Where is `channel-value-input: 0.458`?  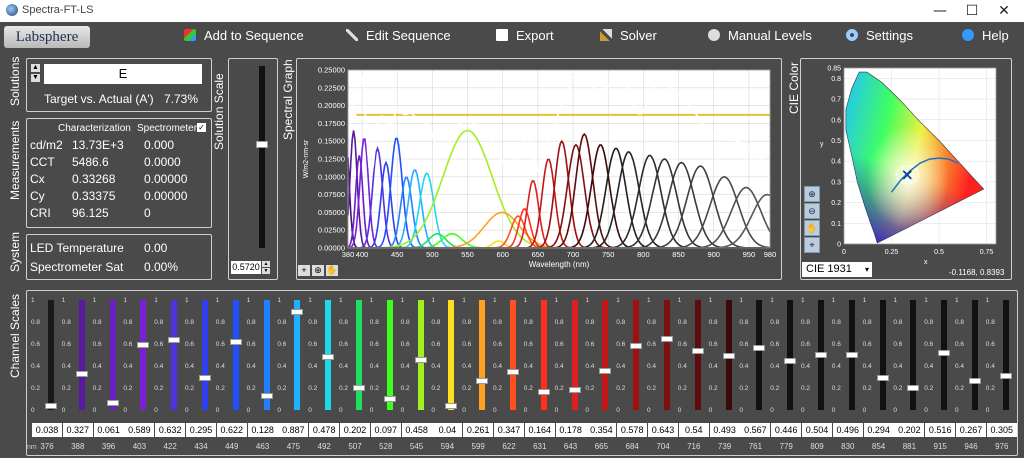 channel-value-input: 0.458 is located at coordinates (416, 430).